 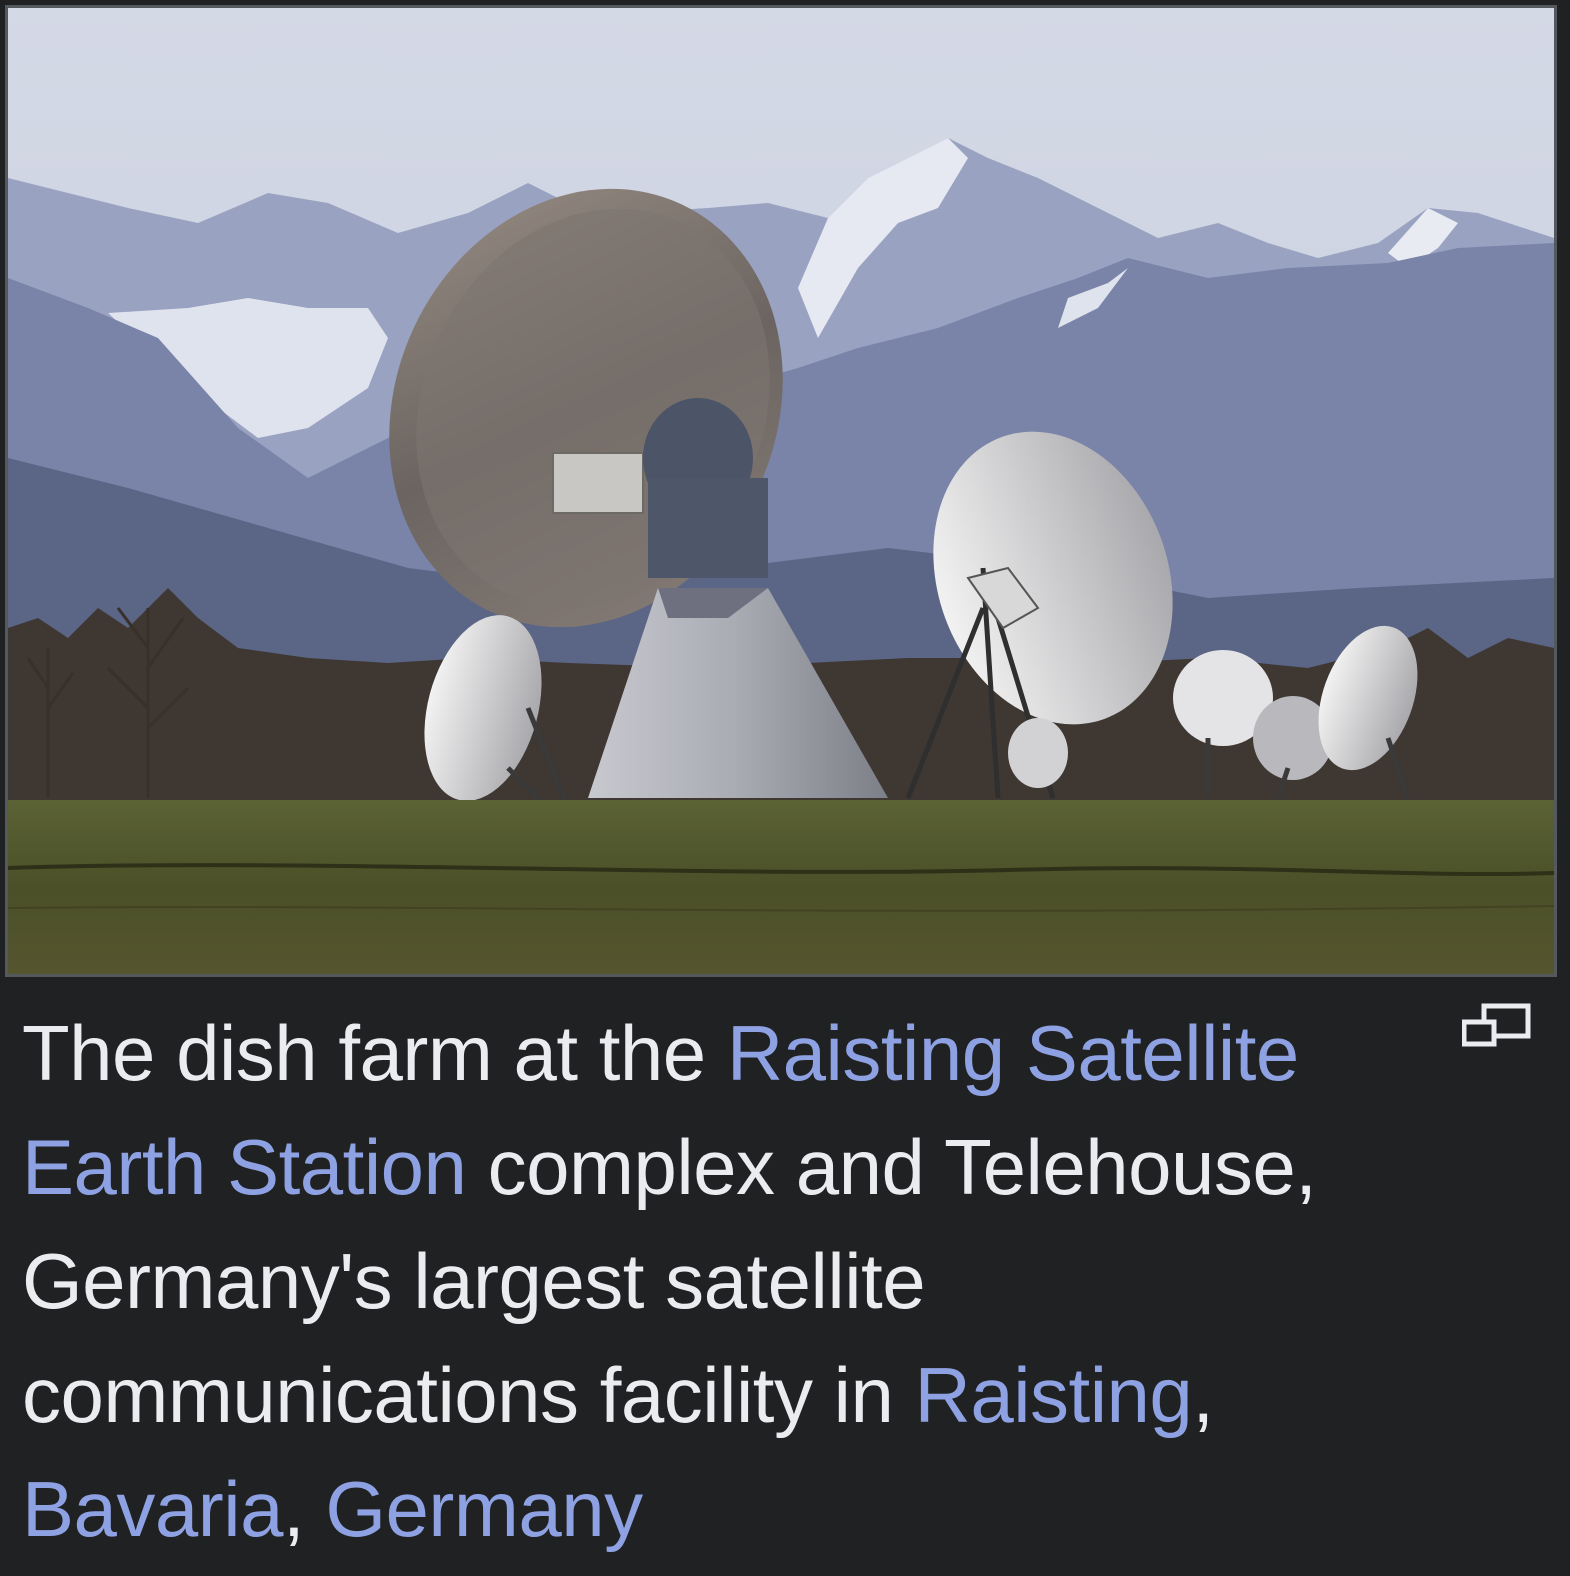 What do you see at coordinates (484, 1509) in the screenshot?
I see `link-germany: Germany` at bounding box center [484, 1509].